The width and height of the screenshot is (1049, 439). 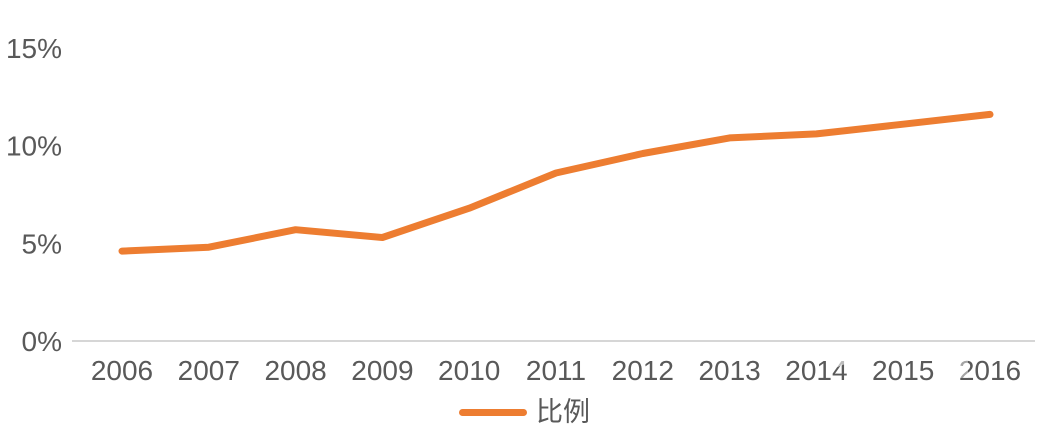 What do you see at coordinates (493, 412) in the screenshot?
I see `legend-line-swatch` at bounding box center [493, 412].